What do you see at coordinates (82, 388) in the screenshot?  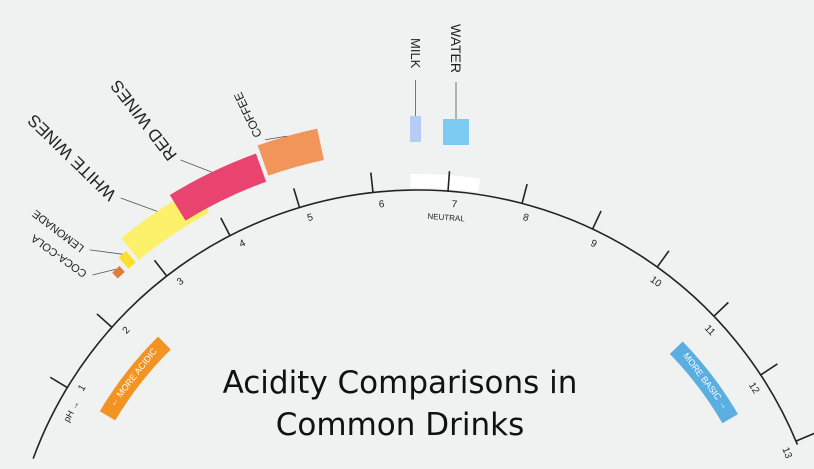 I see `ph-tick-label: 1` at bounding box center [82, 388].